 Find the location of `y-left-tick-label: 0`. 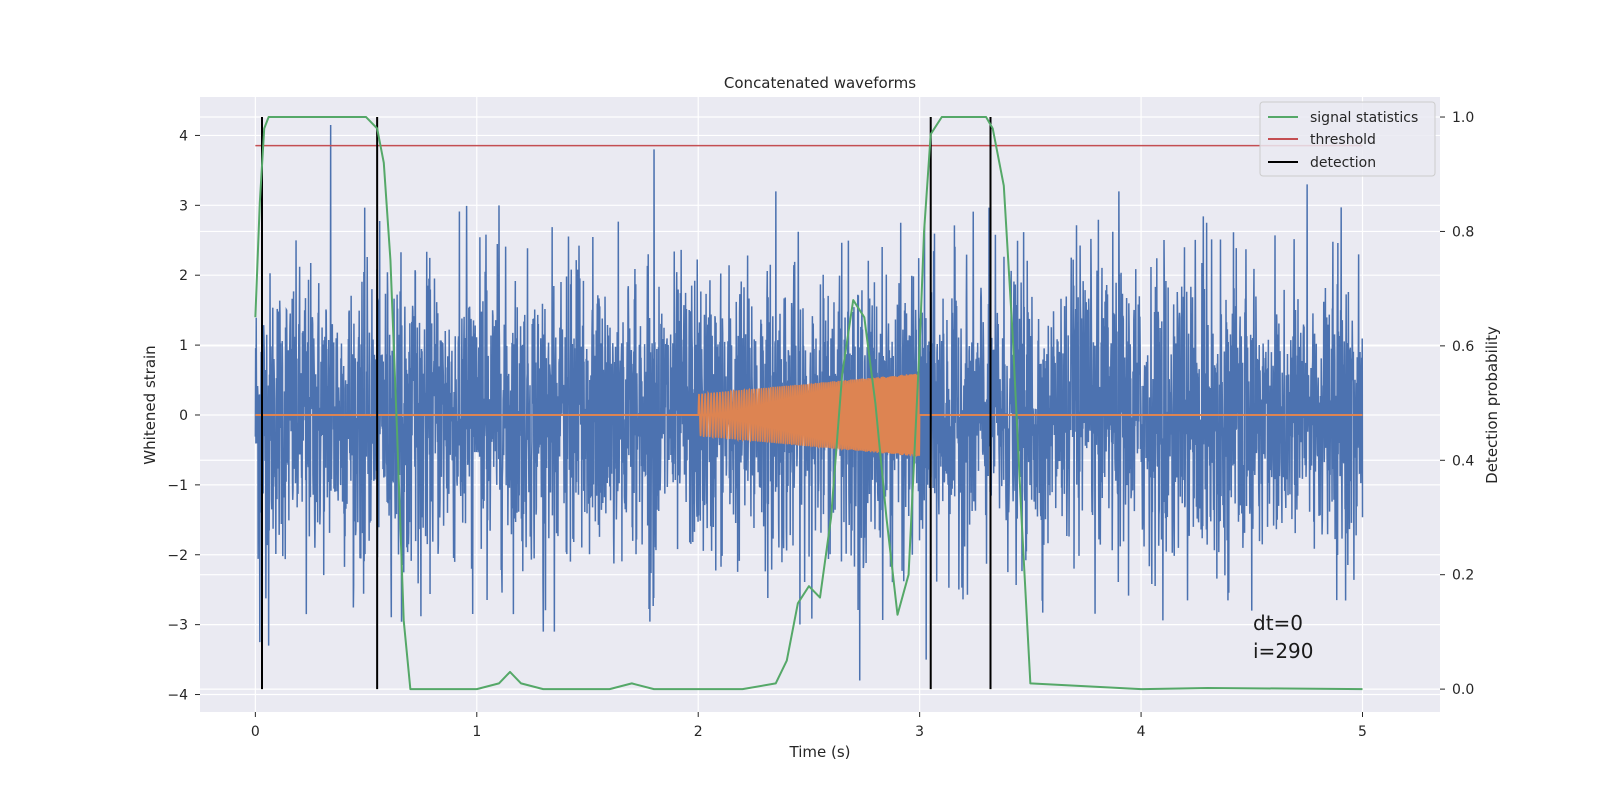

y-left-tick-label: 0 is located at coordinates (183, 416).